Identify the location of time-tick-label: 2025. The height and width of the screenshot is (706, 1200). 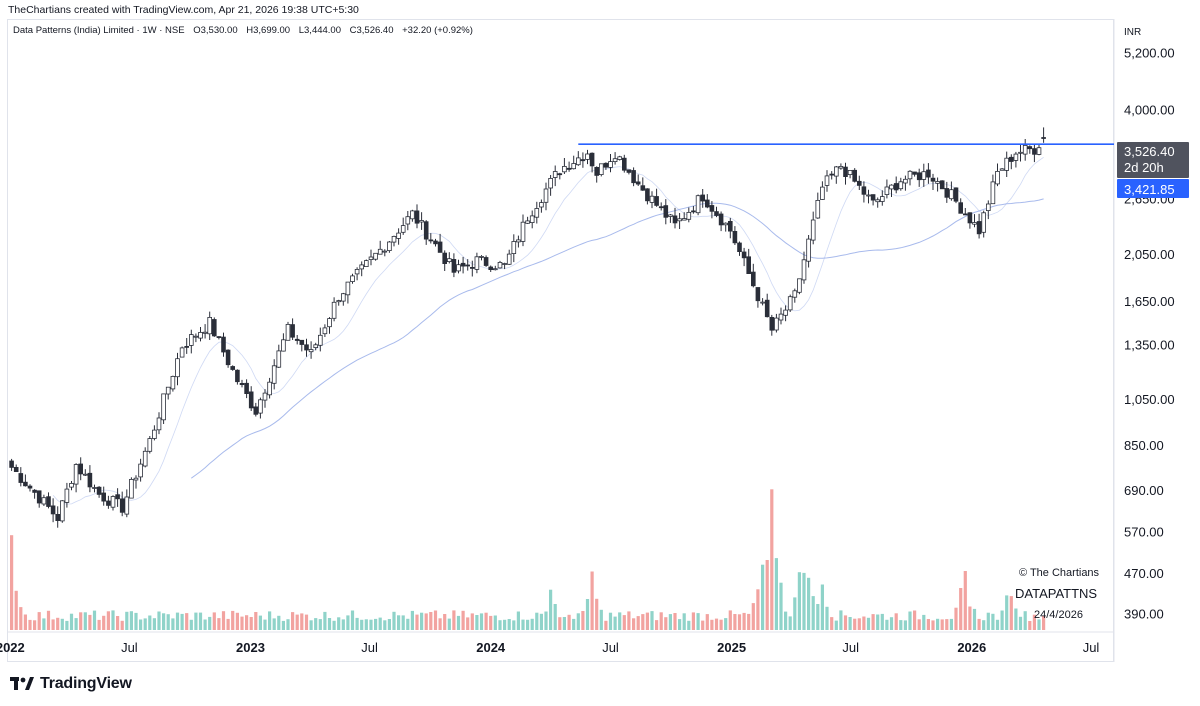
(731, 647).